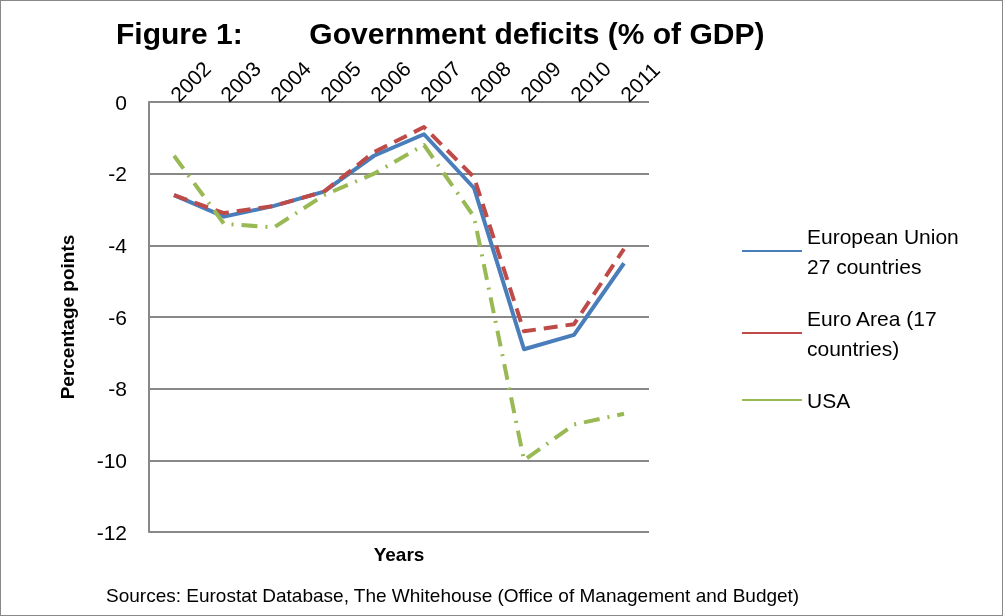 Image resolution: width=1003 pixels, height=616 pixels. I want to click on source-note: Sources: Eurostat Database, The Whitehouse (Office of Management and Budget), so click(453, 595).